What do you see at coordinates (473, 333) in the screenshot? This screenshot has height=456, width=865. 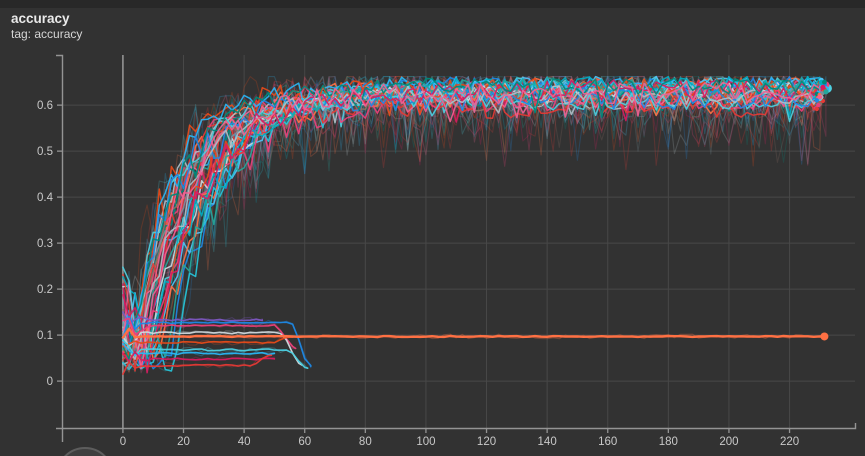 I see `highlight-run-line` at bounding box center [473, 333].